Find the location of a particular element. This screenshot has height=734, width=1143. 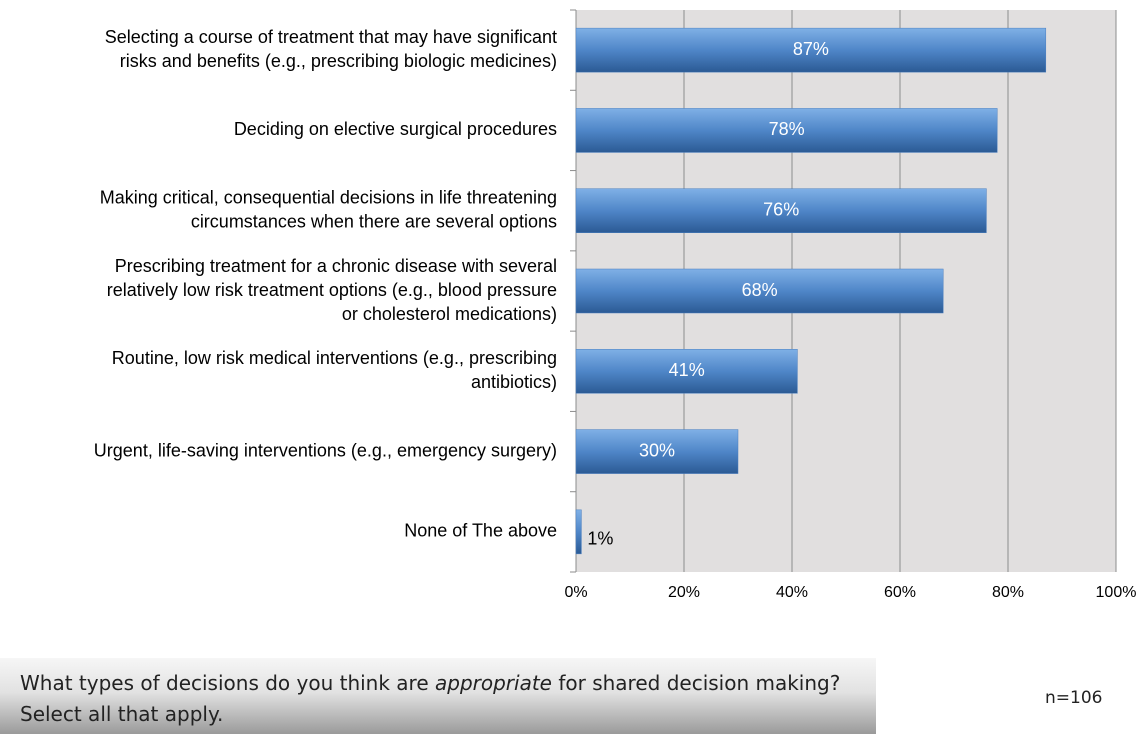

value-label: 1% is located at coordinates (600, 539).